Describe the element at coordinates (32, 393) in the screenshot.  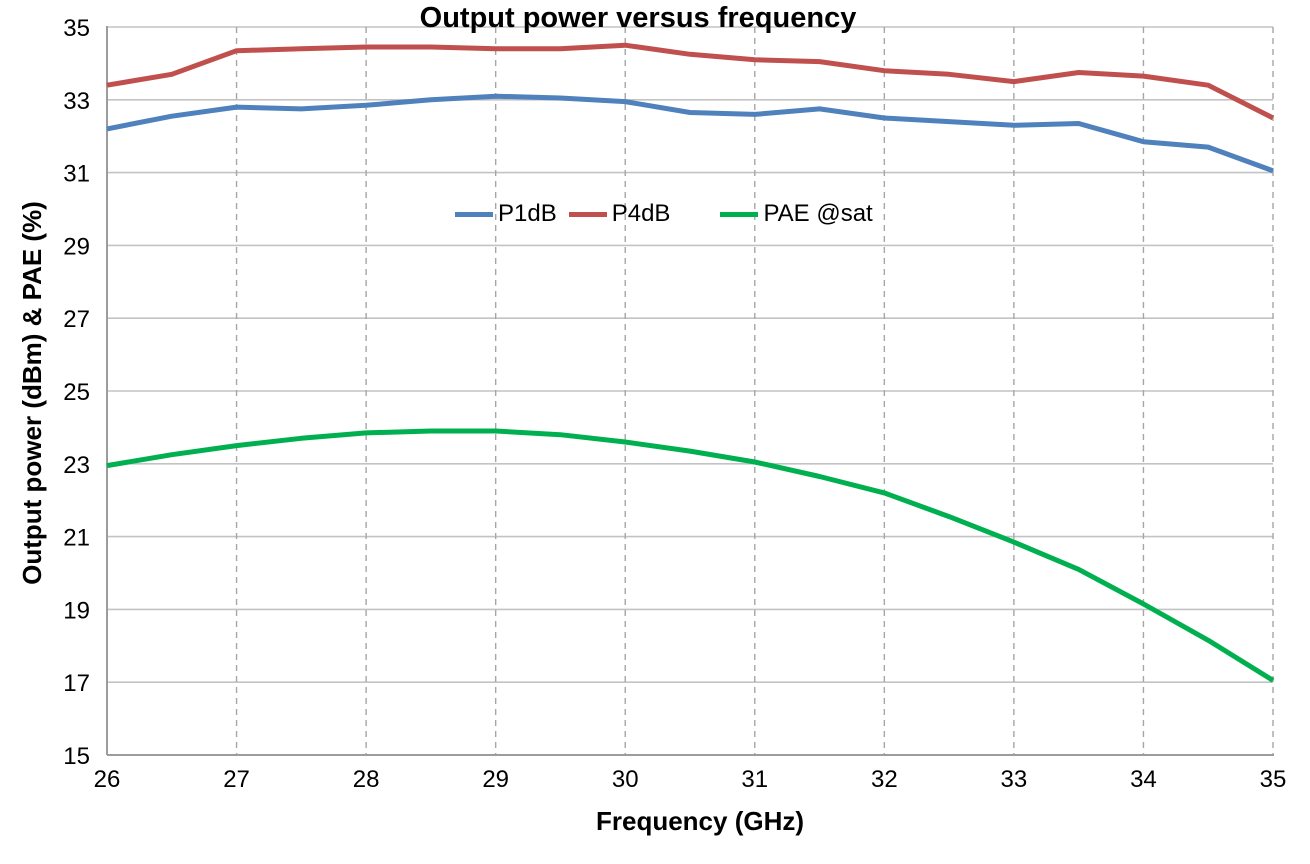
I see `y-axis-title: Output power (dBm) & PAE (%)` at that location.